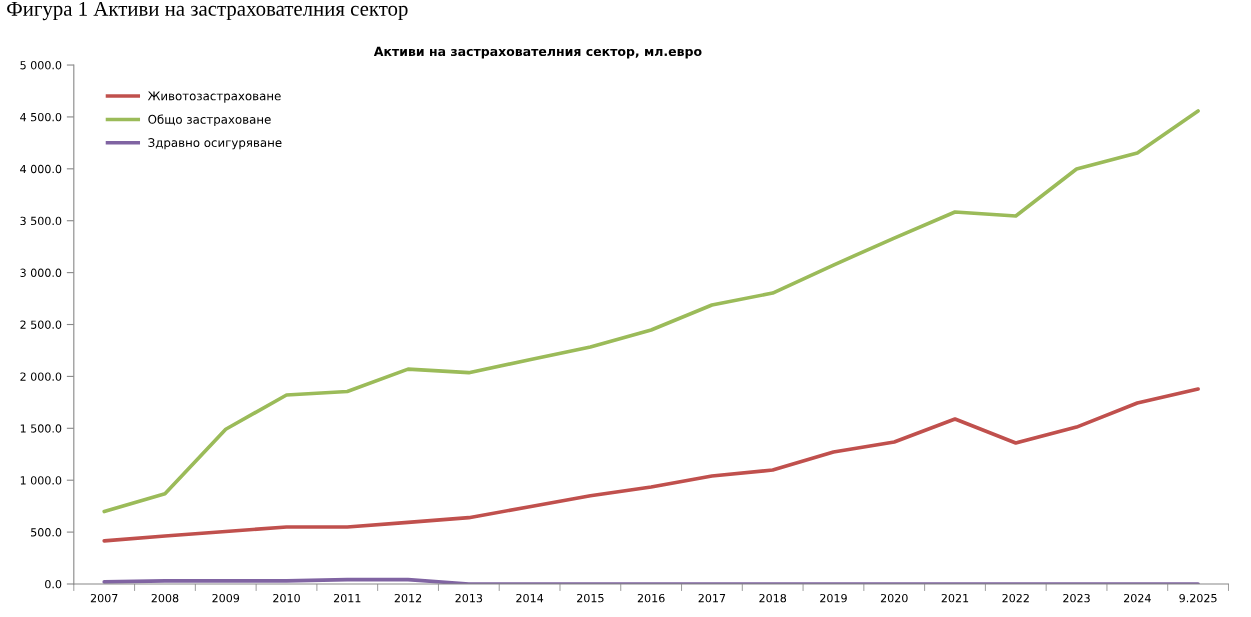 The image size is (1251, 617). Describe the element at coordinates (894, 598) in the screenshot. I see `x-tick-label: 2020` at that location.